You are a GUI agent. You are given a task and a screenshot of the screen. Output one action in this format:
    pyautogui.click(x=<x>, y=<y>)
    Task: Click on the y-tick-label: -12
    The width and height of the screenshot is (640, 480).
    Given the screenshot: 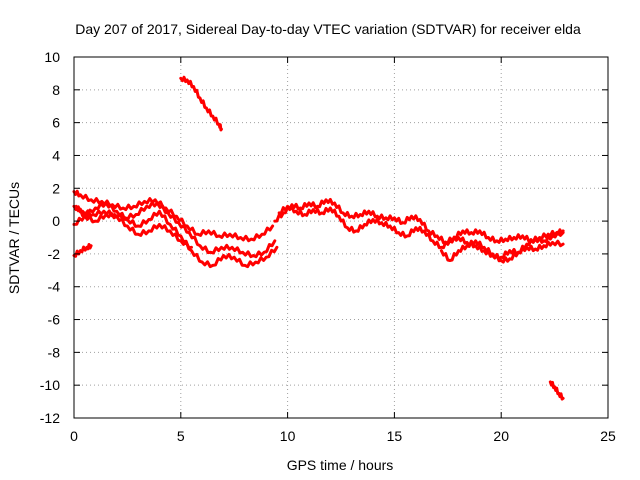 What is the action you would take?
    pyautogui.click(x=50, y=418)
    